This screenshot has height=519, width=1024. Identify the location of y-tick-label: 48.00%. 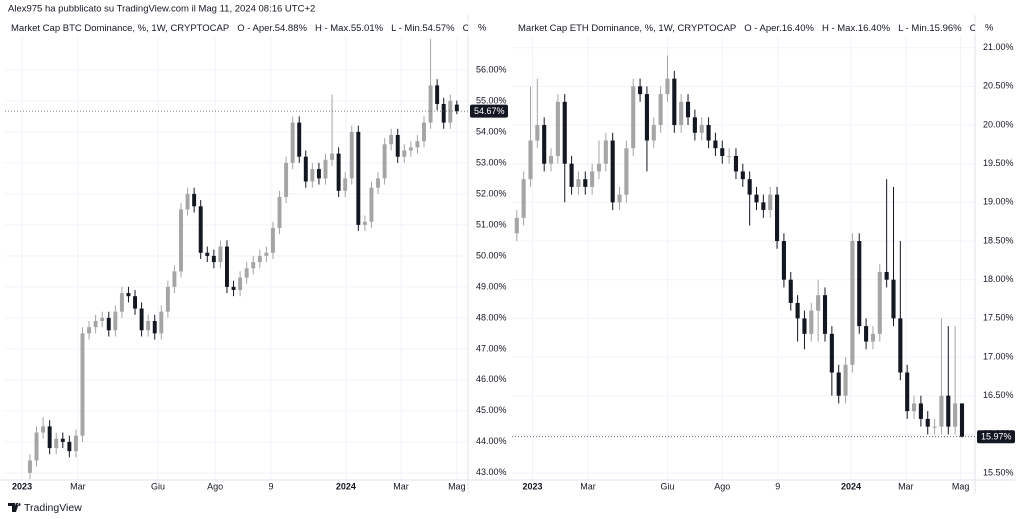
(491, 317).